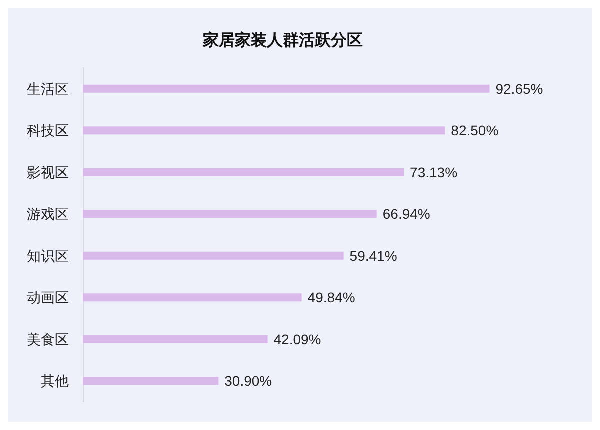  I want to click on y-tick-label: 影视区, so click(48, 172).